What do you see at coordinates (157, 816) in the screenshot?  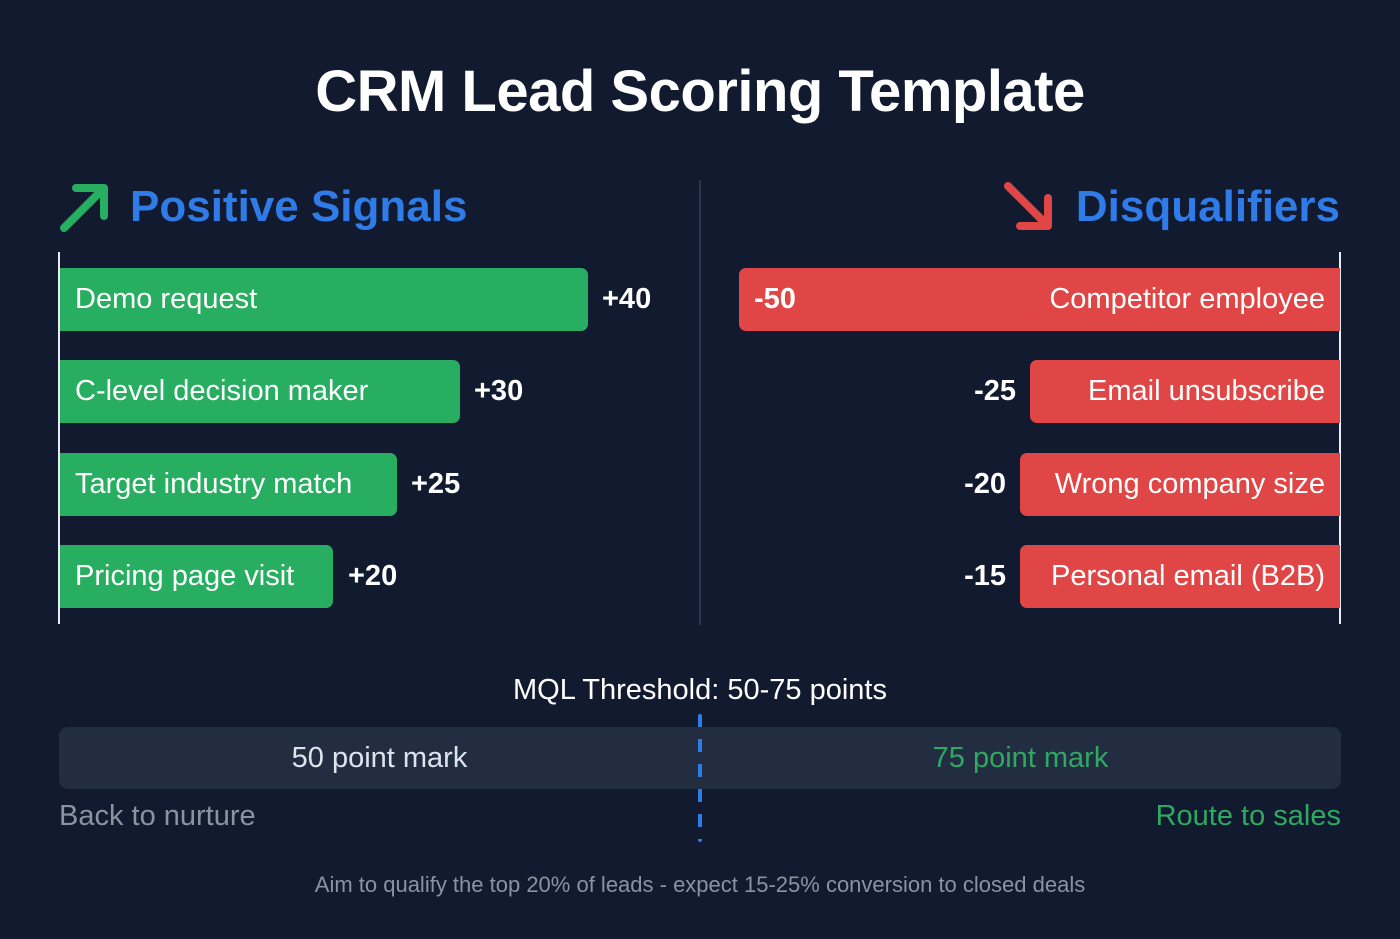 I see `back-to-nurture-label: Back to nurture` at bounding box center [157, 816].